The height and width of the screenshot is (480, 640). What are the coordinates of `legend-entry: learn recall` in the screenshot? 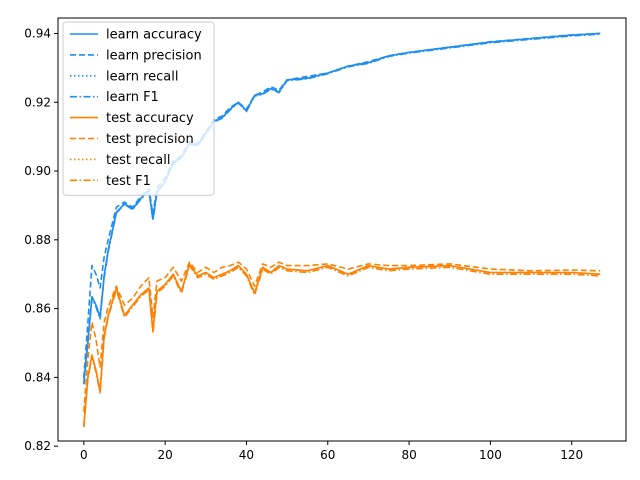 It's located at (142, 76).